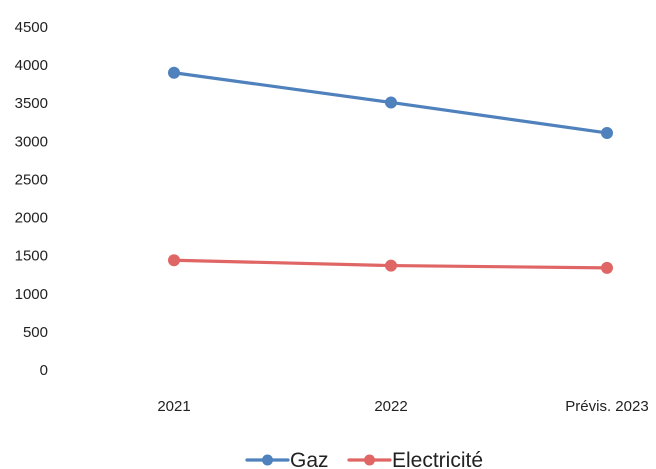 This screenshot has width=656, height=469. Describe the element at coordinates (31, 256) in the screenshot. I see `y-tick-label: 1500` at that location.